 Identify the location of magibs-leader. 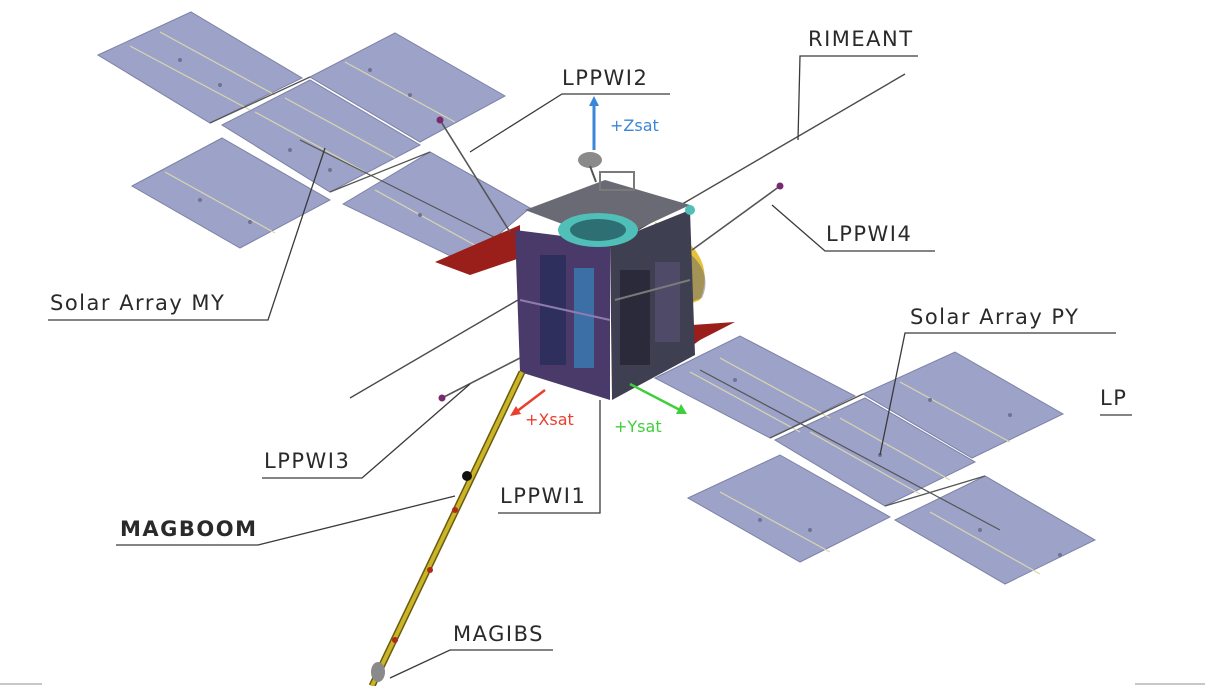
(471, 664).